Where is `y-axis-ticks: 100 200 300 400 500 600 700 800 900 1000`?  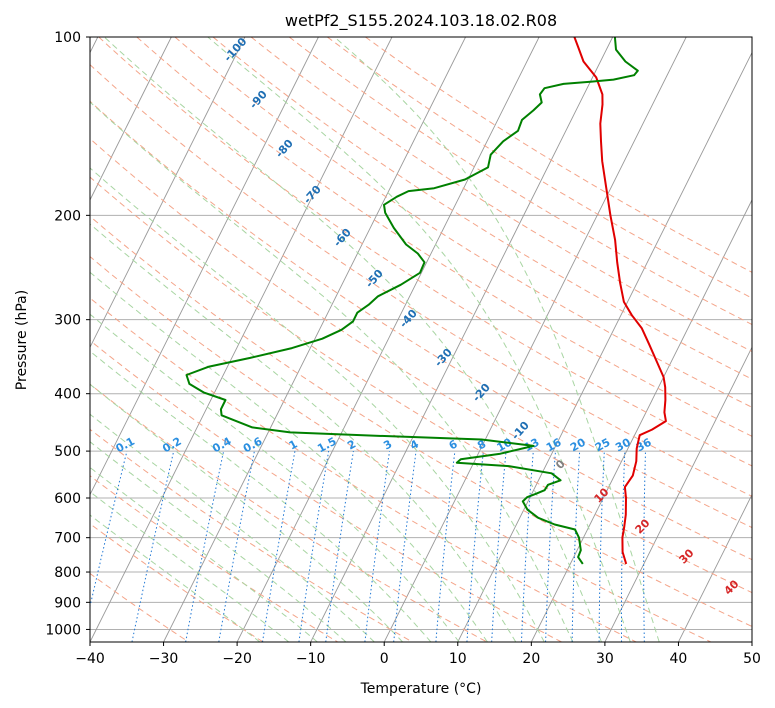 y-axis-ticks: 100 200 300 400 500 600 700 800 900 1000 is located at coordinates (67, 334).